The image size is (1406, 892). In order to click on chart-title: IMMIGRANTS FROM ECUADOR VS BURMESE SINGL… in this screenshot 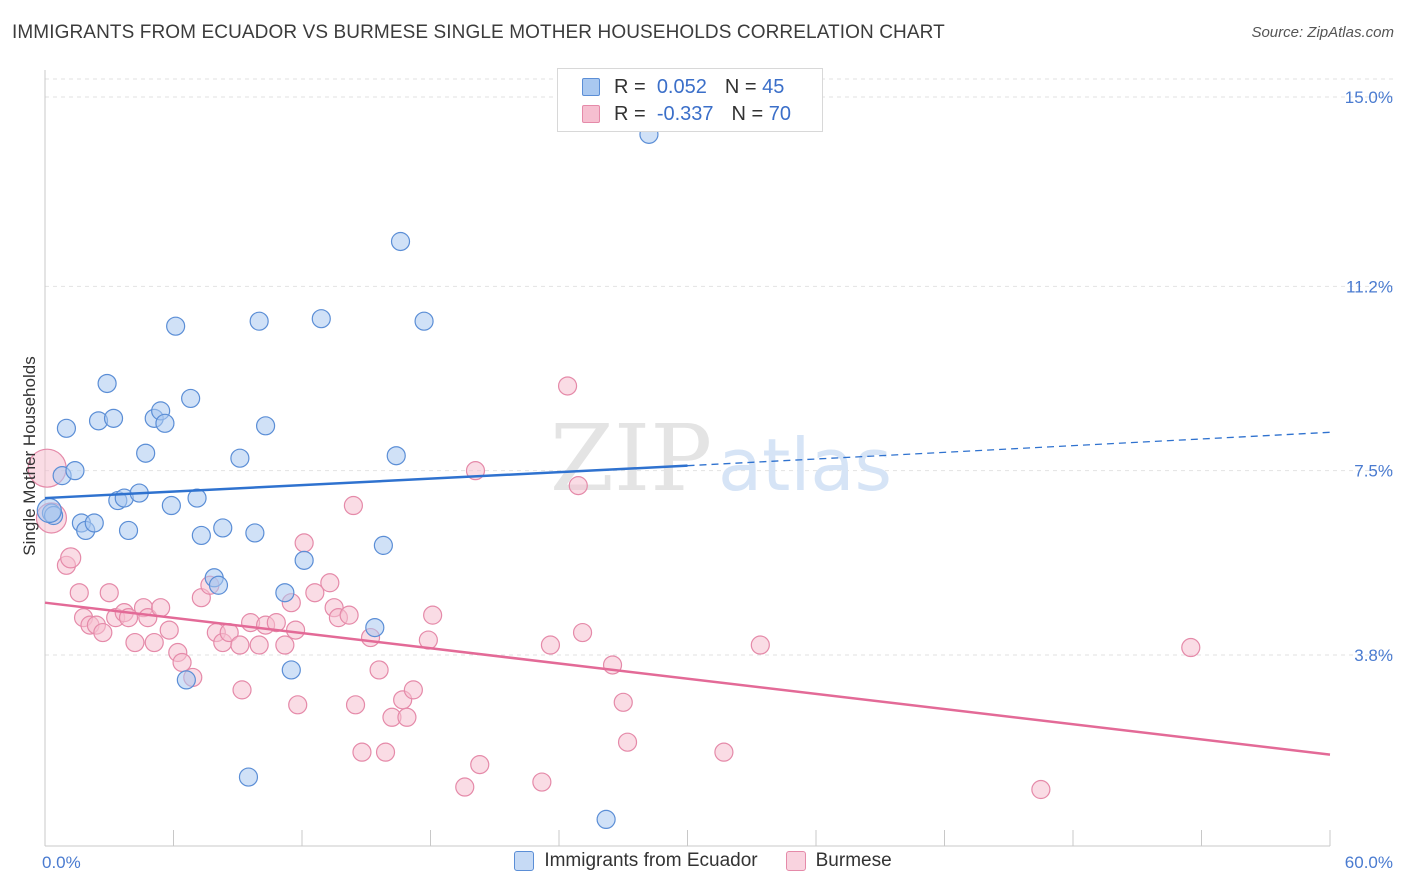, I will do `click(478, 32)`.